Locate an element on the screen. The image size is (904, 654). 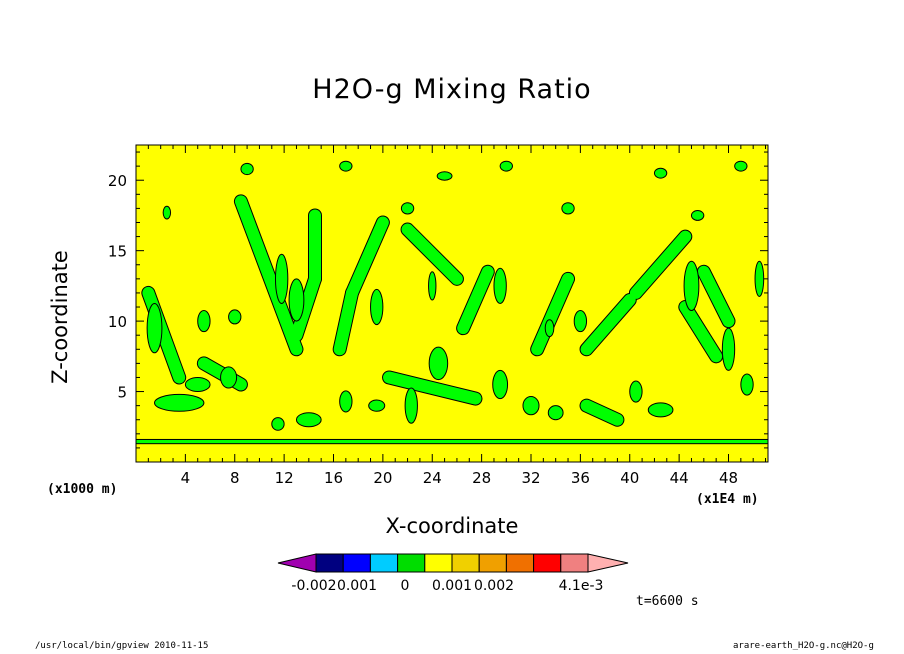
x-tick-label: 12 is located at coordinates (284, 478).